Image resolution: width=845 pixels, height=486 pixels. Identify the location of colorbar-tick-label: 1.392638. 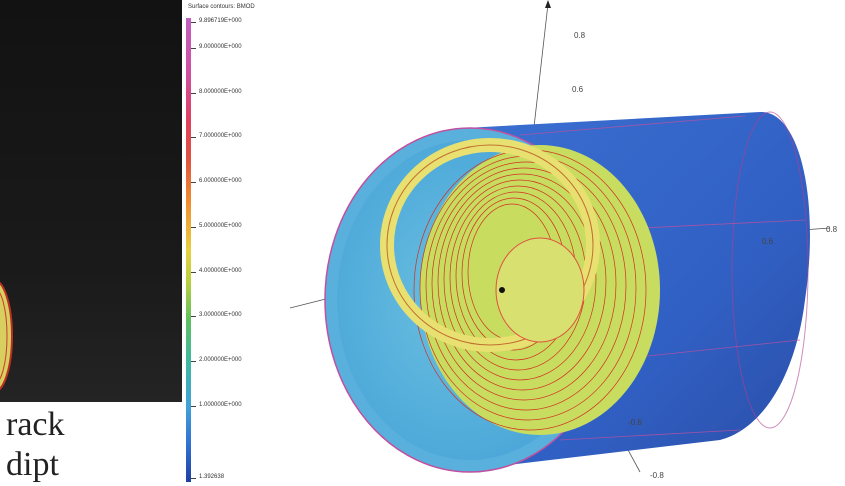
(212, 477).